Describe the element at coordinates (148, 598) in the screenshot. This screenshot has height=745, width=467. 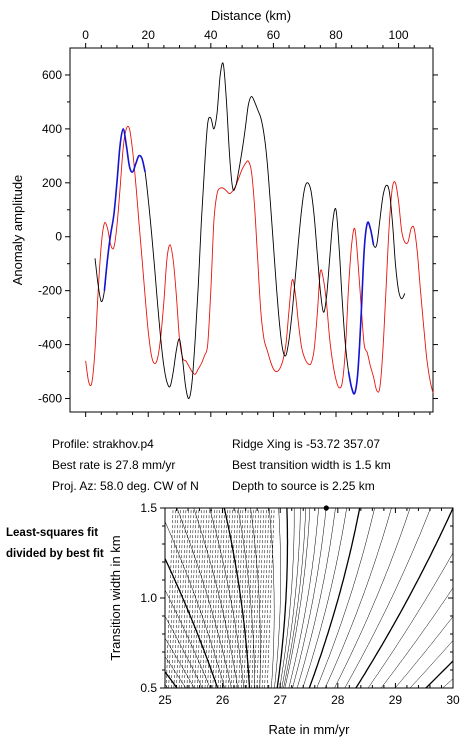
I see `width-tick-label: 1.0` at that location.